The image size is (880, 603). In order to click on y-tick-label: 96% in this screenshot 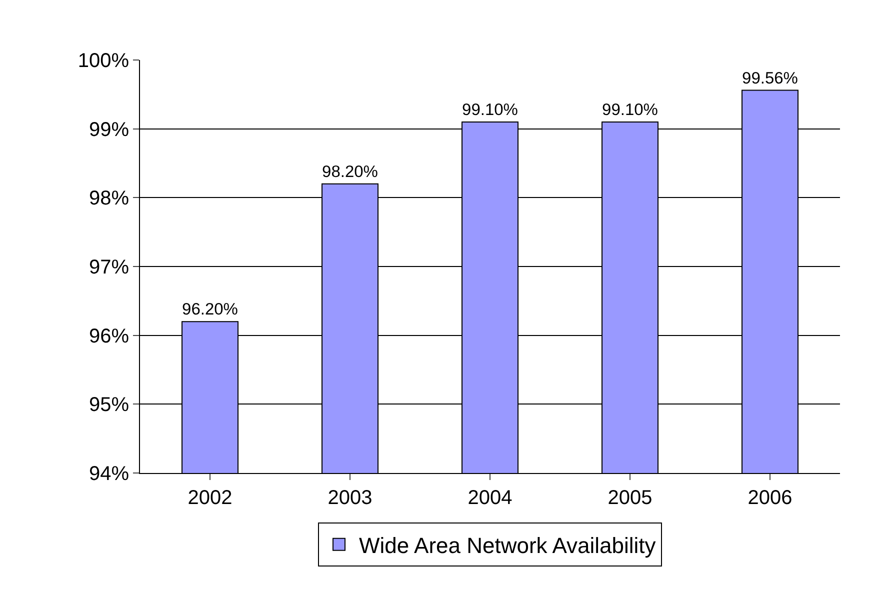, I will do `click(109, 336)`.